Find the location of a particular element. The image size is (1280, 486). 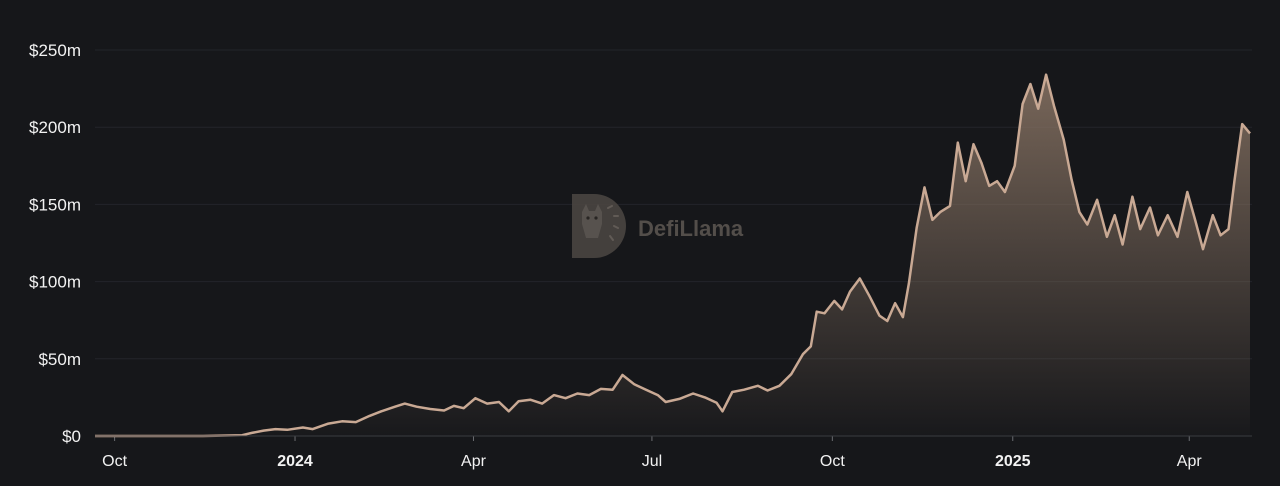

y-tick-label: $0 is located at coordinates (71, 436).